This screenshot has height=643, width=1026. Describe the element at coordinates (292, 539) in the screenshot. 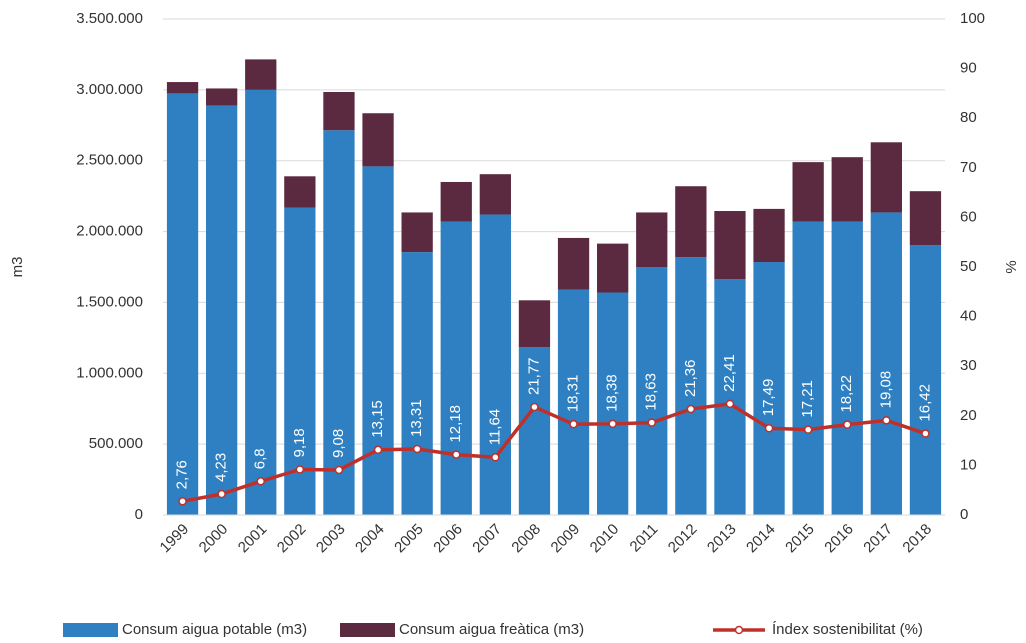

I see `x-tick-label: 2002` at that location.